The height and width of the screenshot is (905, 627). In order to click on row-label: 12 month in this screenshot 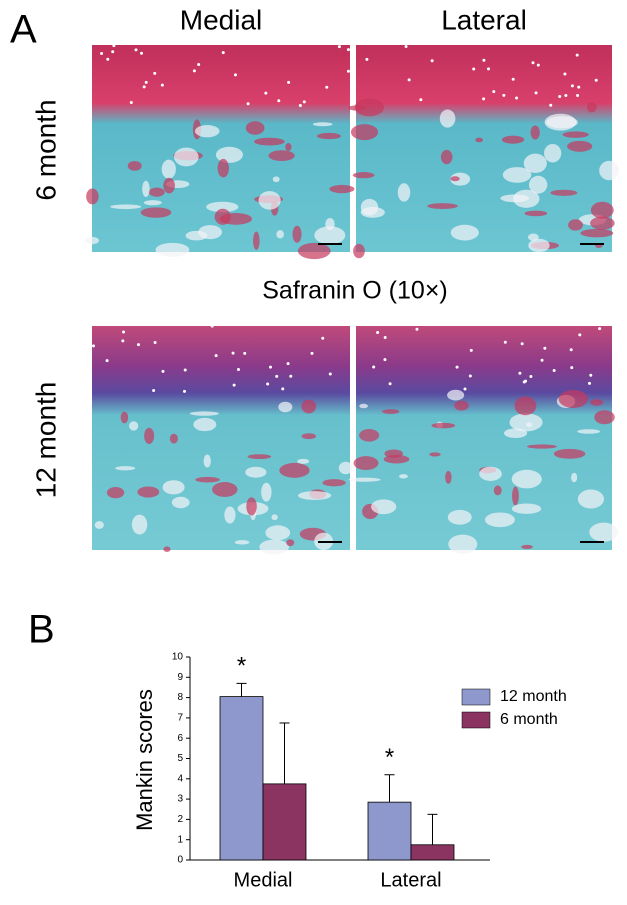, I will do `click(45, 440)`.